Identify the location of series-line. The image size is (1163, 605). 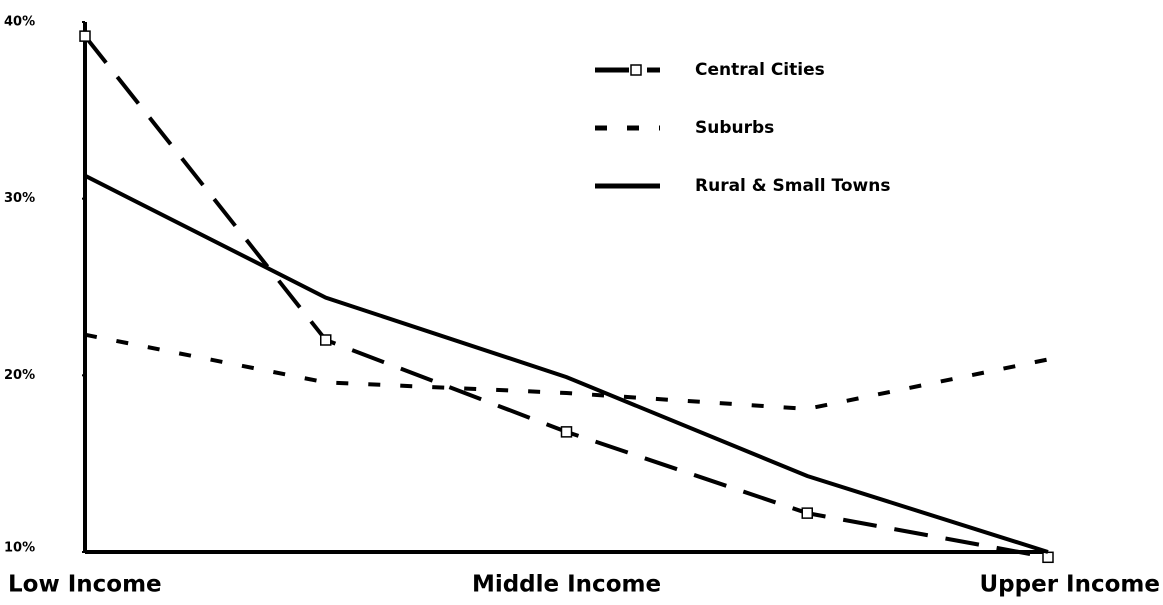
(566, 371).